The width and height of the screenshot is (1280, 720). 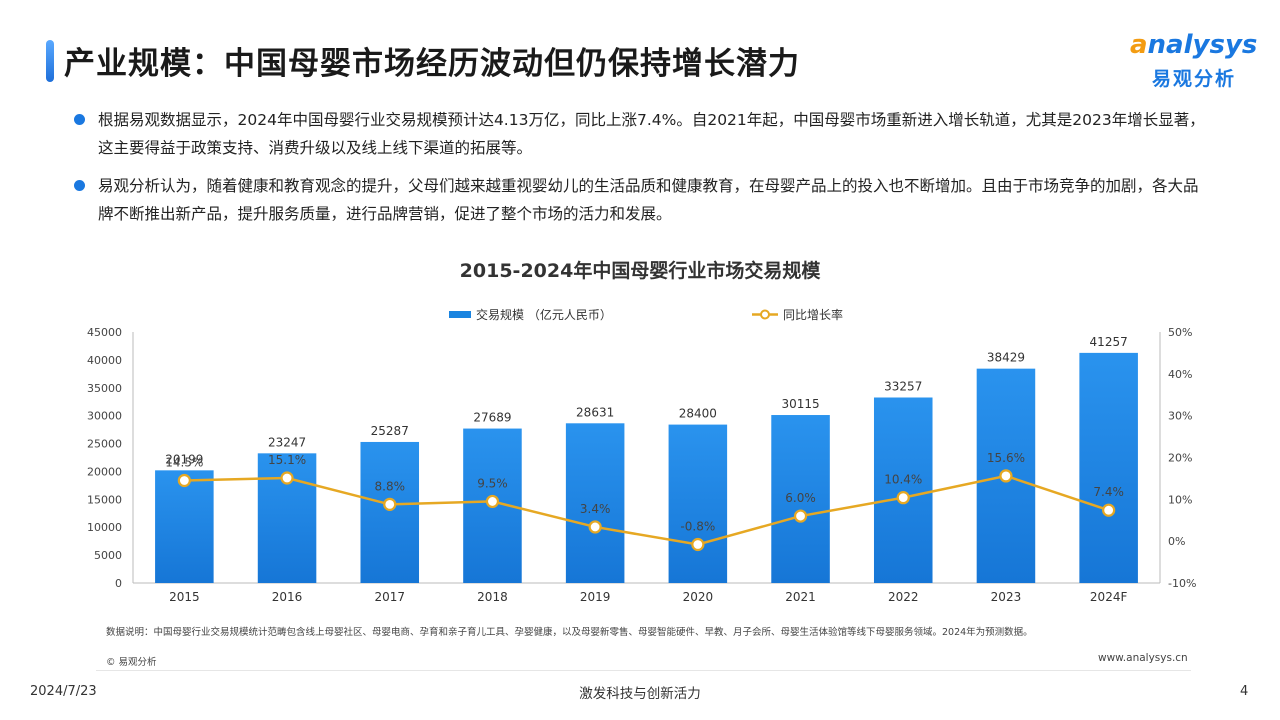 I want to click on growth-point-2022, so click(x=903, y=498).